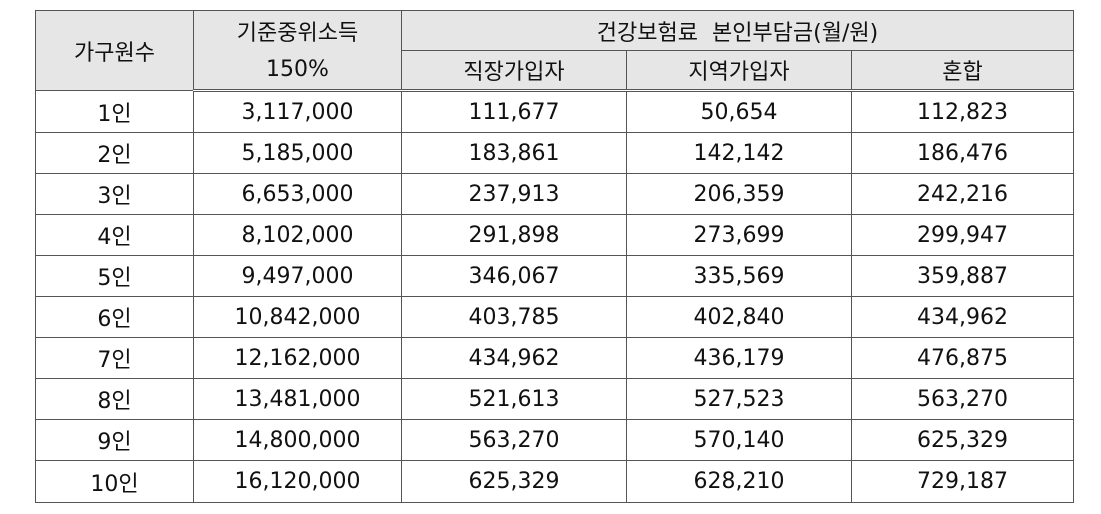  Describe the element at coordinates (962, 399) in the screenshot. I see `cell-mixed: 563,270` at that location.